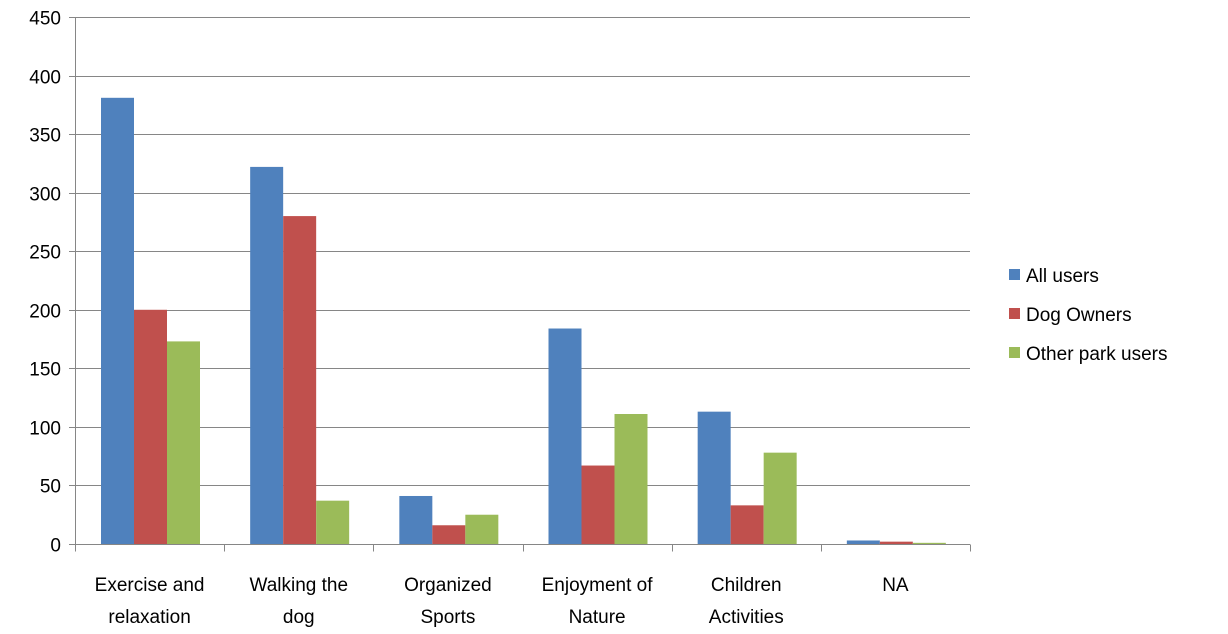 The width and height of the screenshot is (1228, 634). Describe the element at coordinates (1097, 354) in the screenshot. I see `legend-label: Other park users` at that location.